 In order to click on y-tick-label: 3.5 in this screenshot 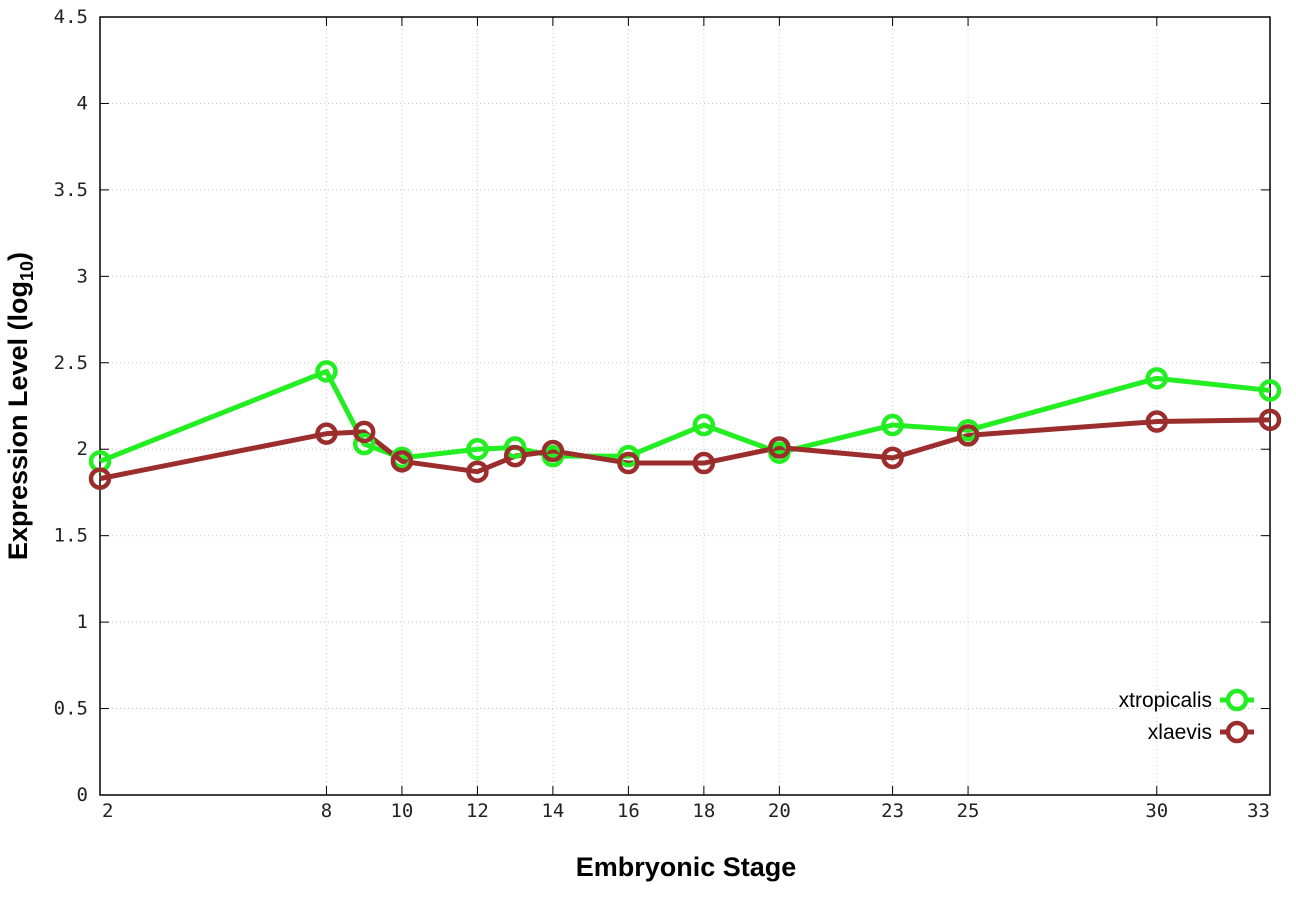, I will do `click(71, 190)`.